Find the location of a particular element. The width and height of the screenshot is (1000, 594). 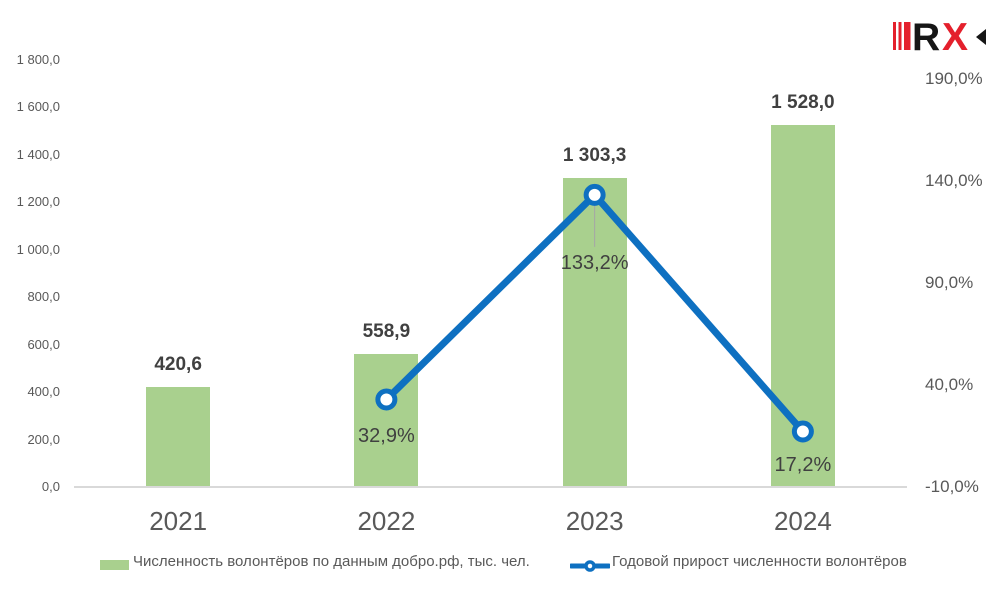

left-axis-tick-label: 400,0 is located at coordinates (43, 392).